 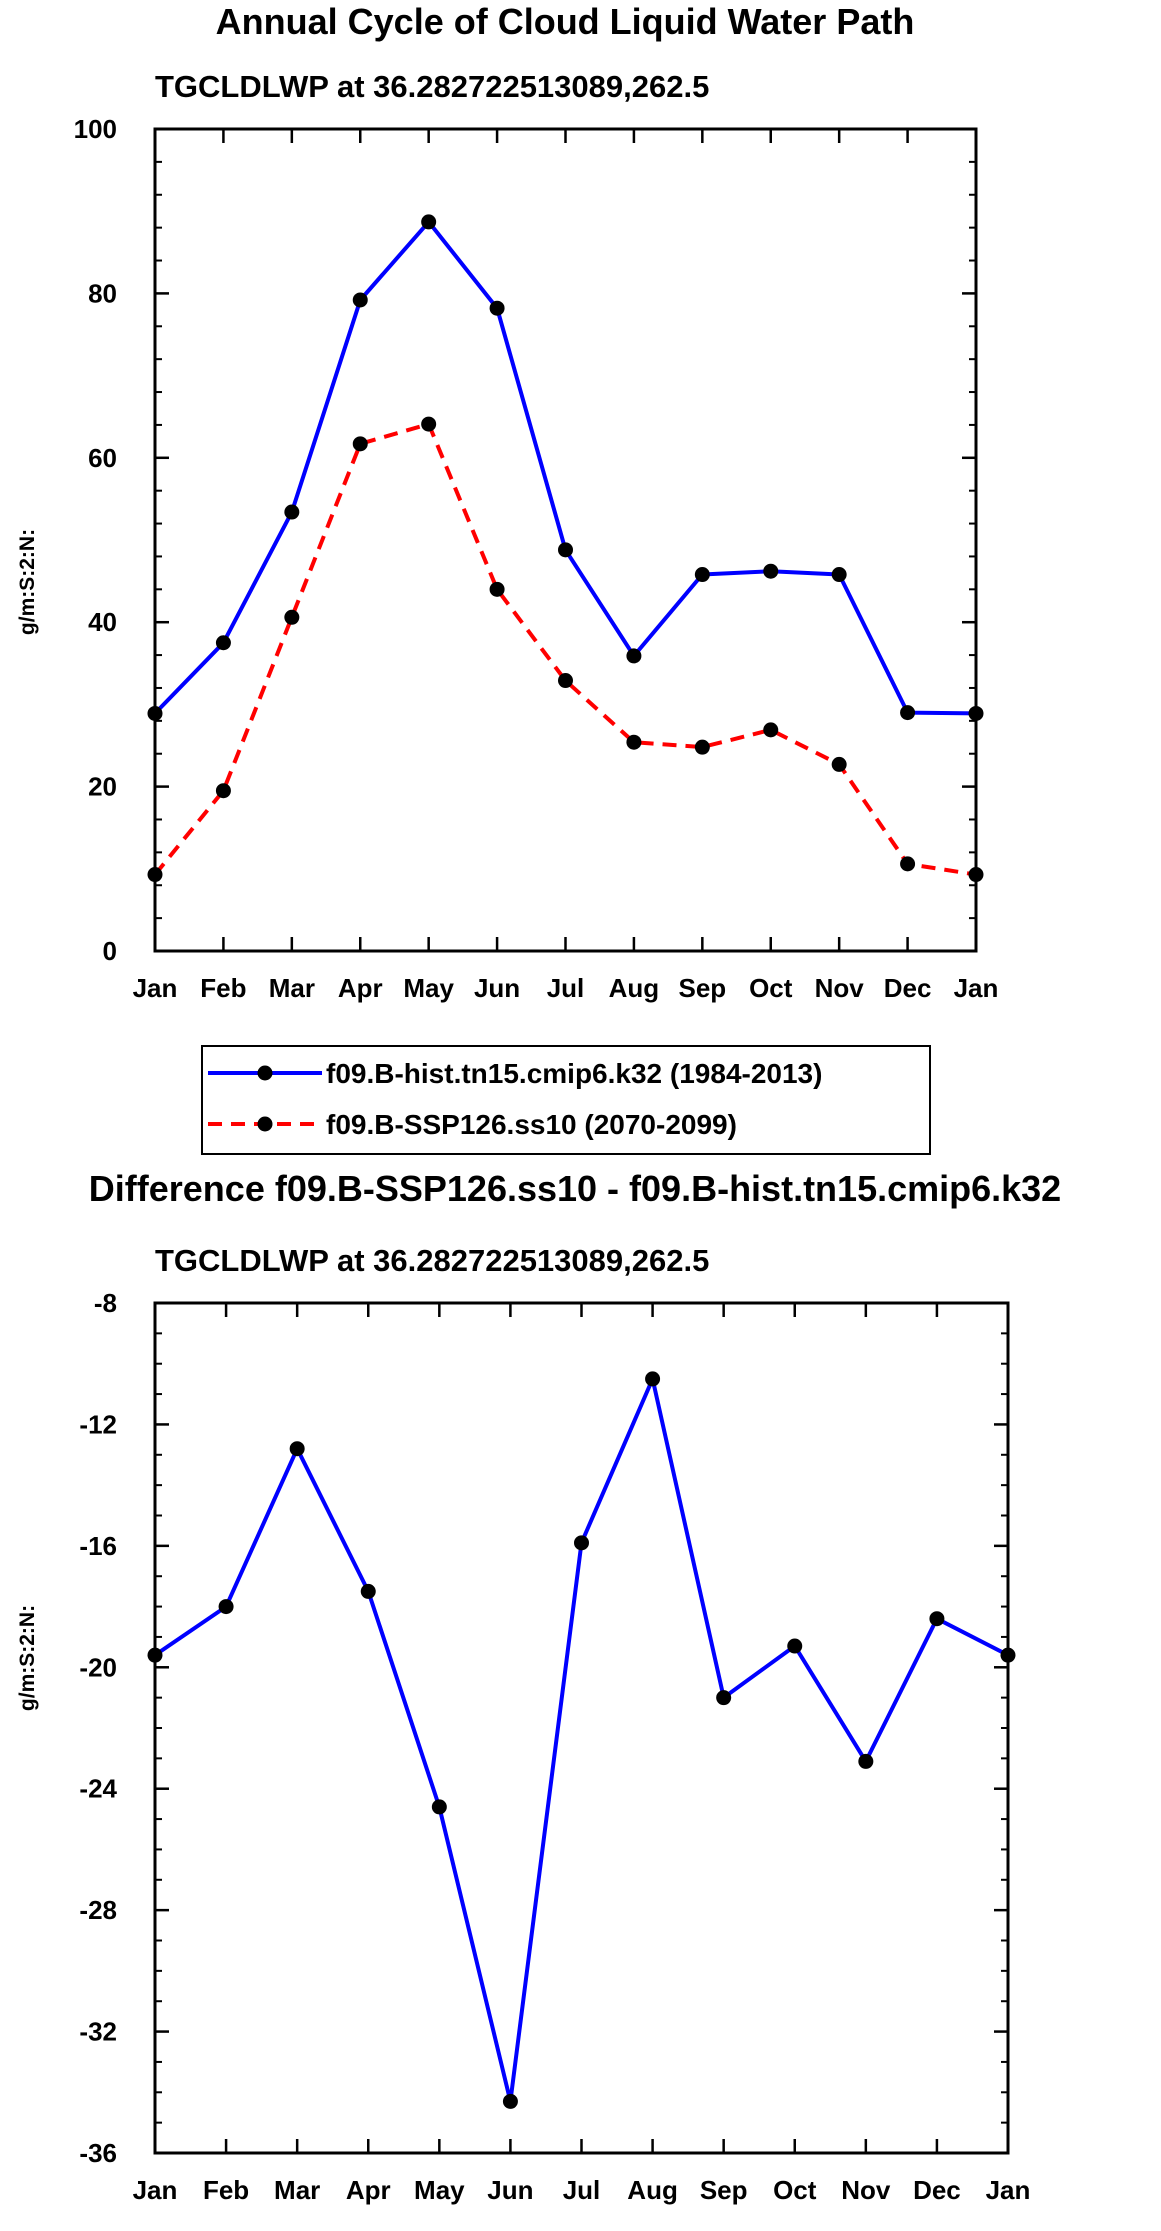 What do you see at coordinates (866, 2190) in the screenshot?
I see `chart2-xtick-label: Nov` at bounding box center [866, 2190].